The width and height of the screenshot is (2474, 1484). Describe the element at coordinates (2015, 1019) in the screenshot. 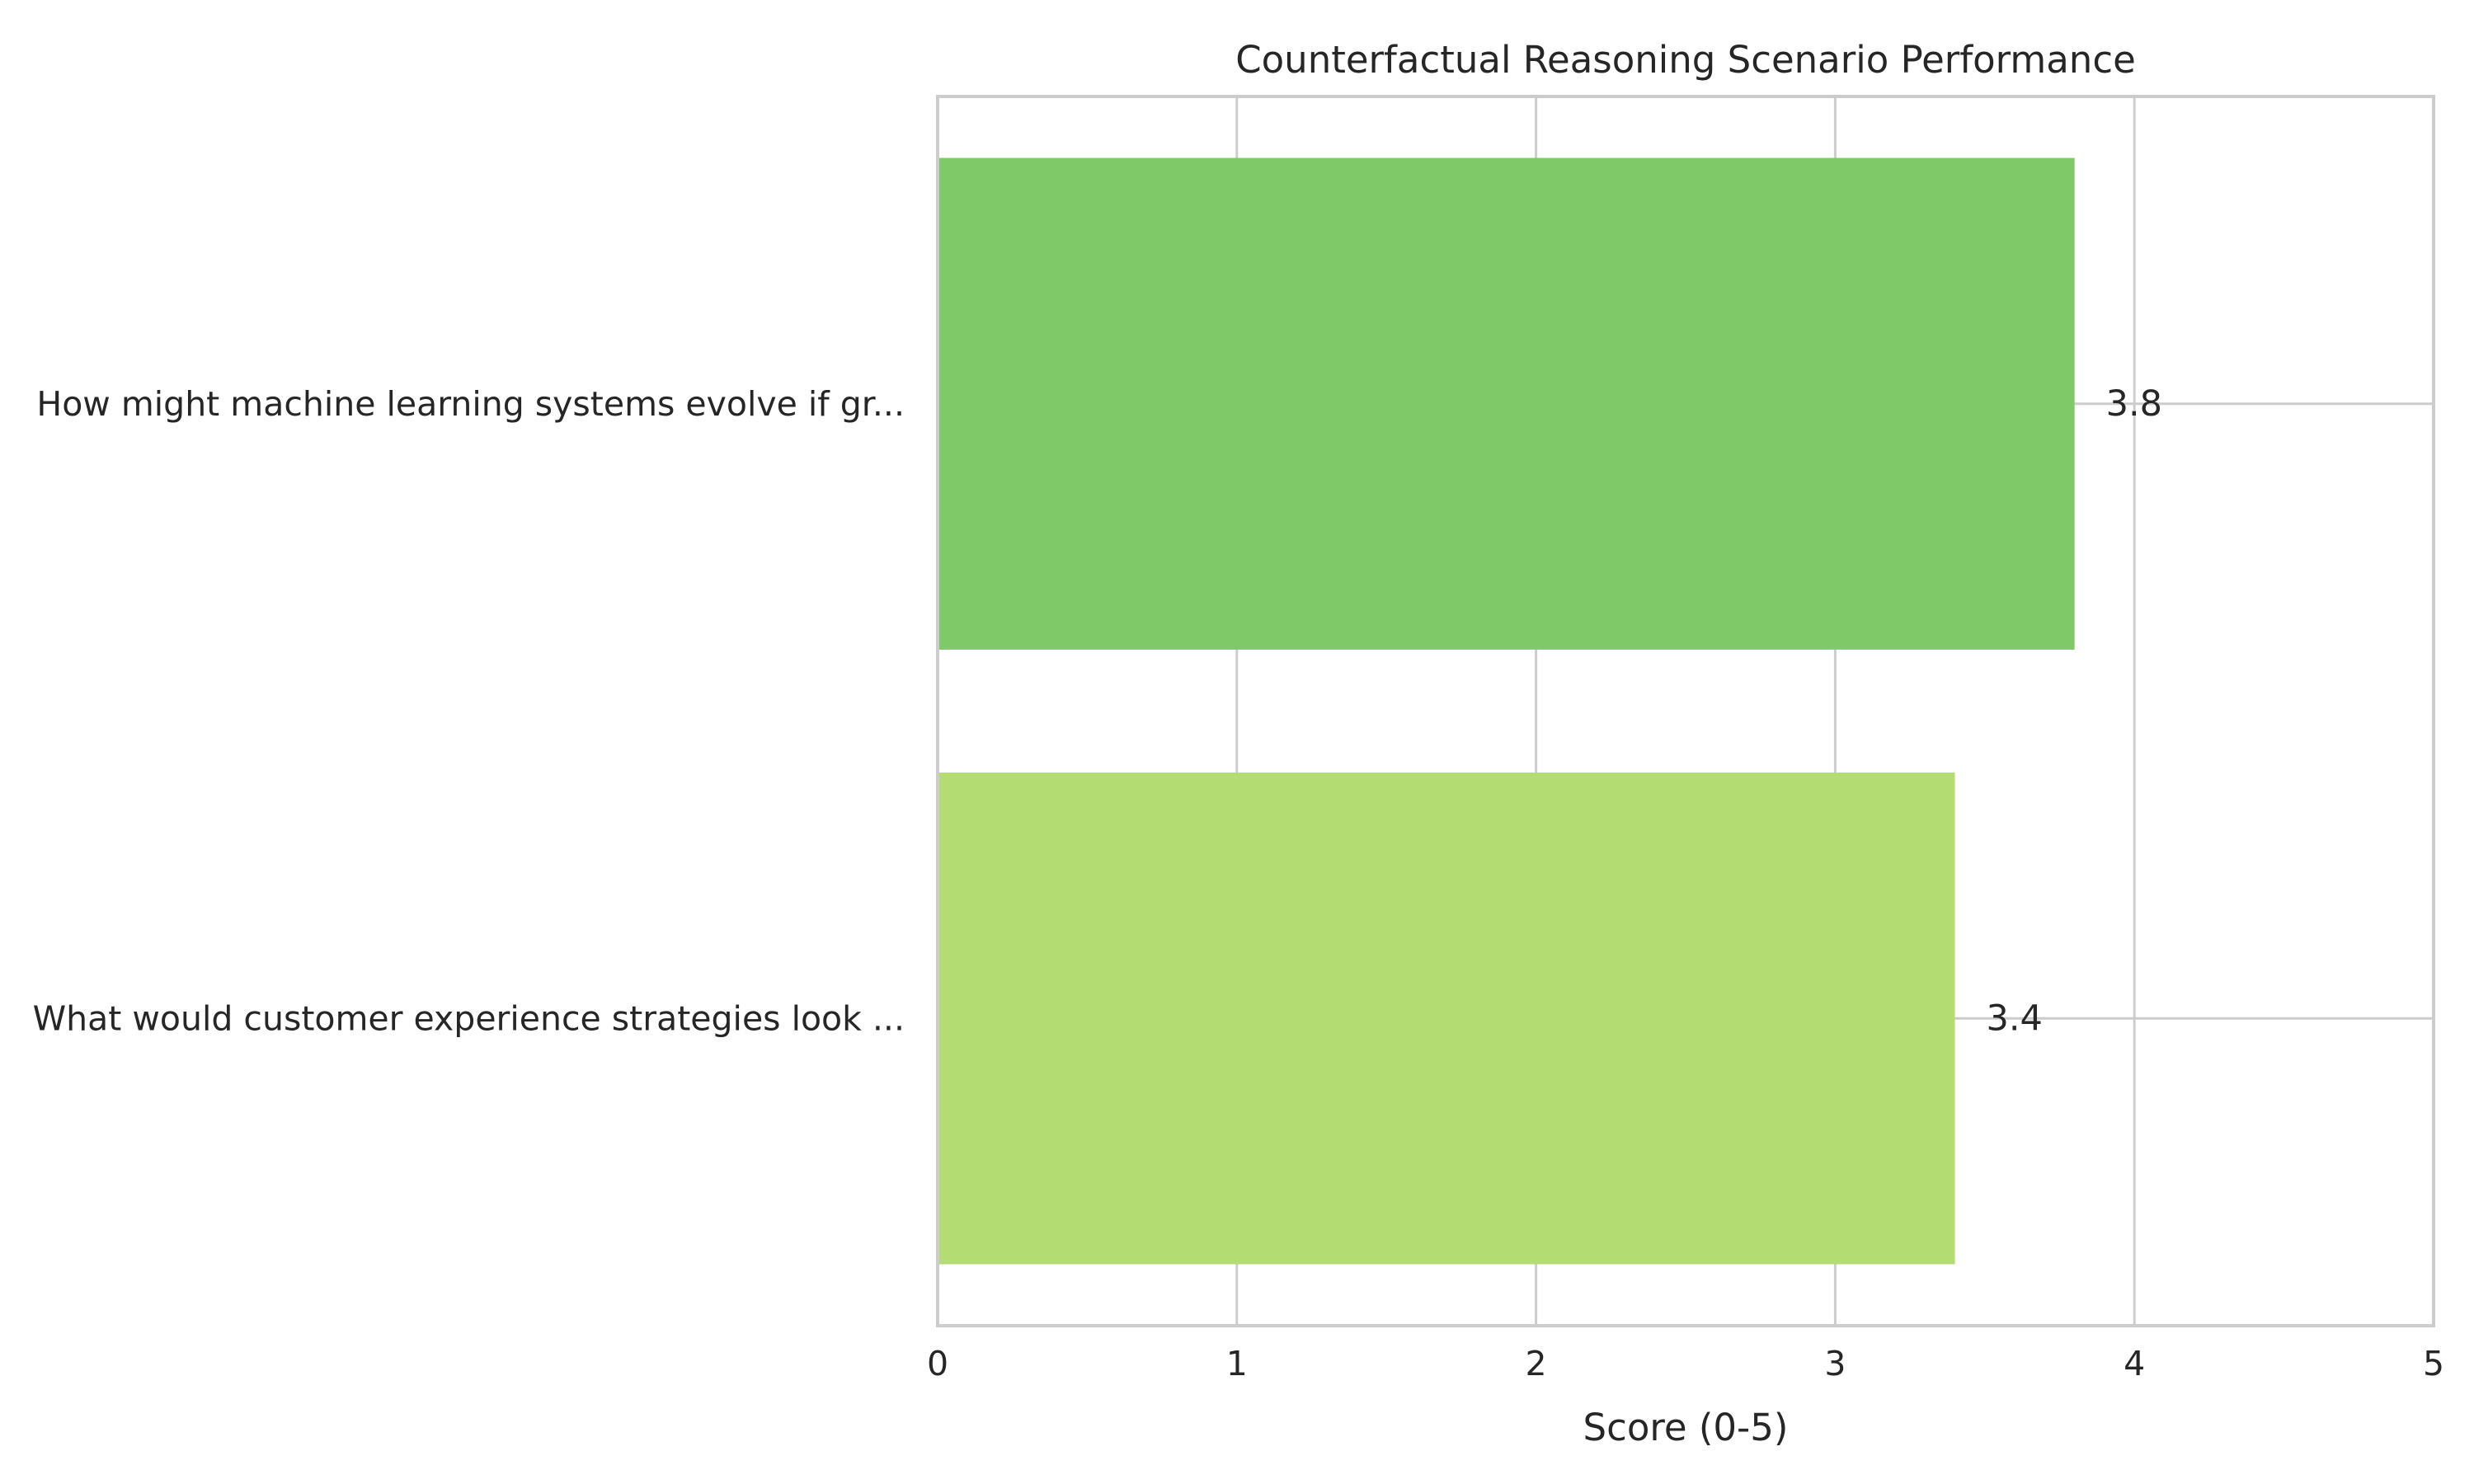

I see `value-label: 3.4` at that location.